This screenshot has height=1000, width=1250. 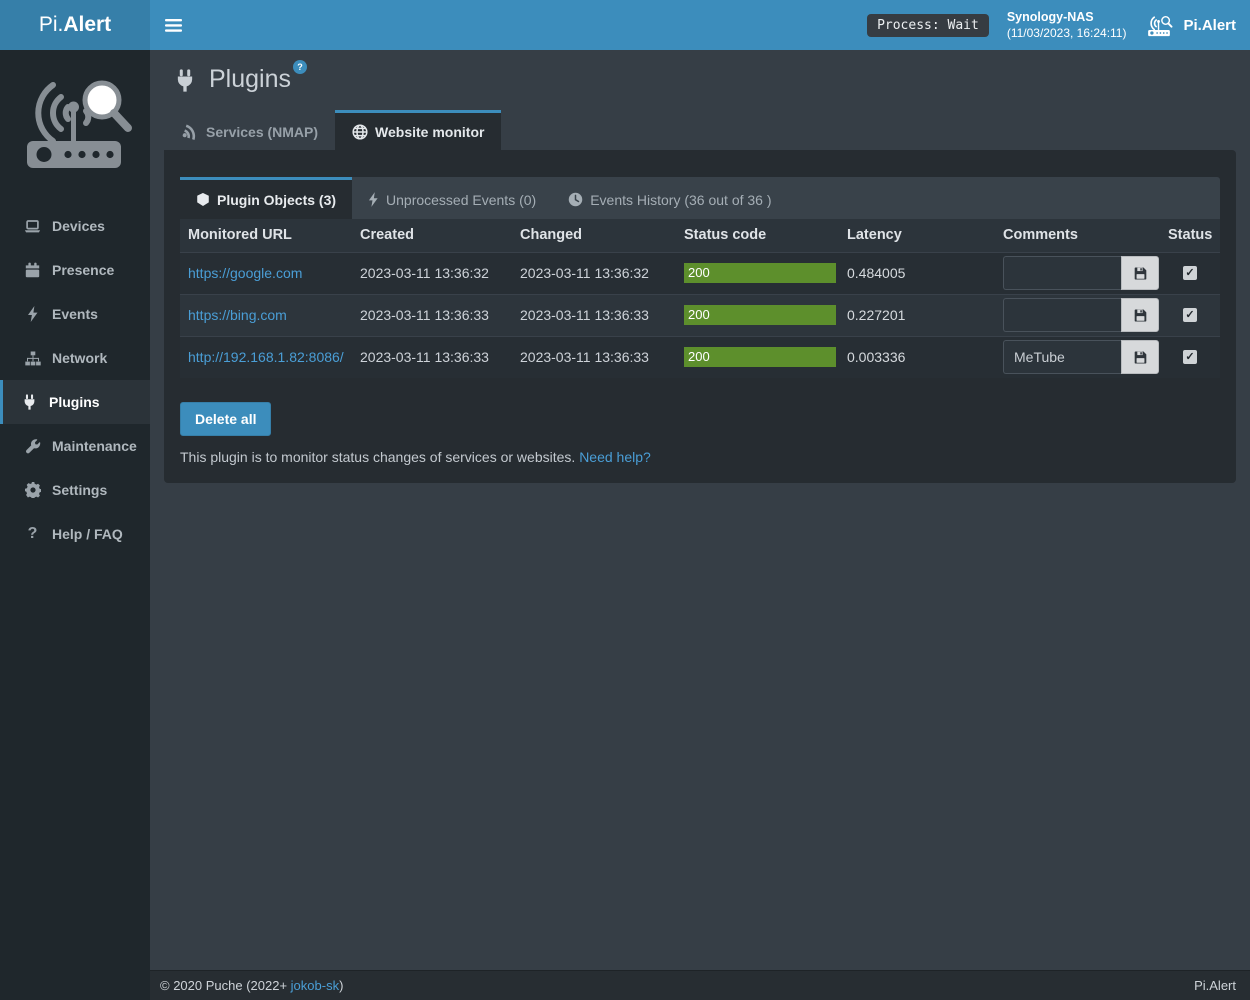 I want to click on cube-icon, so click(x=203, y=199).